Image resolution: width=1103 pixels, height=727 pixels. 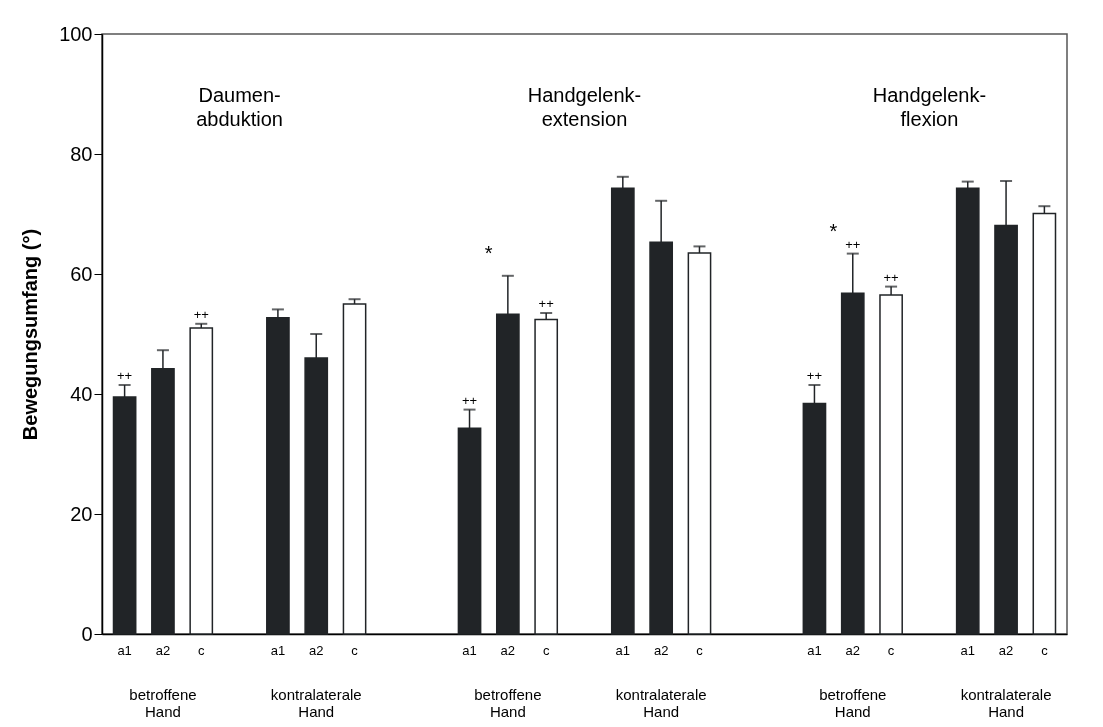 What do you see at coordinates (81, 393) in the screenshot?
I see `y-tick-label: 40` at bounding box center [81, 393].